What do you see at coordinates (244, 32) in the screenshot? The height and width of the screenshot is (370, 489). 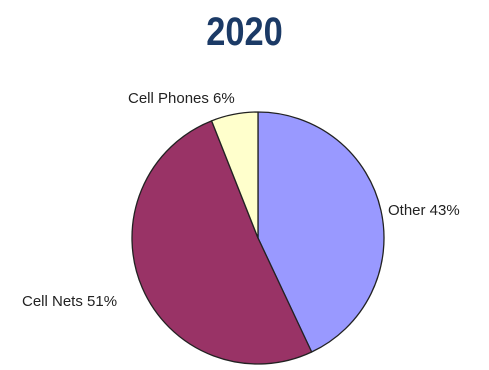 I see `chart-title: 2020` at bounding box center [244, 32].